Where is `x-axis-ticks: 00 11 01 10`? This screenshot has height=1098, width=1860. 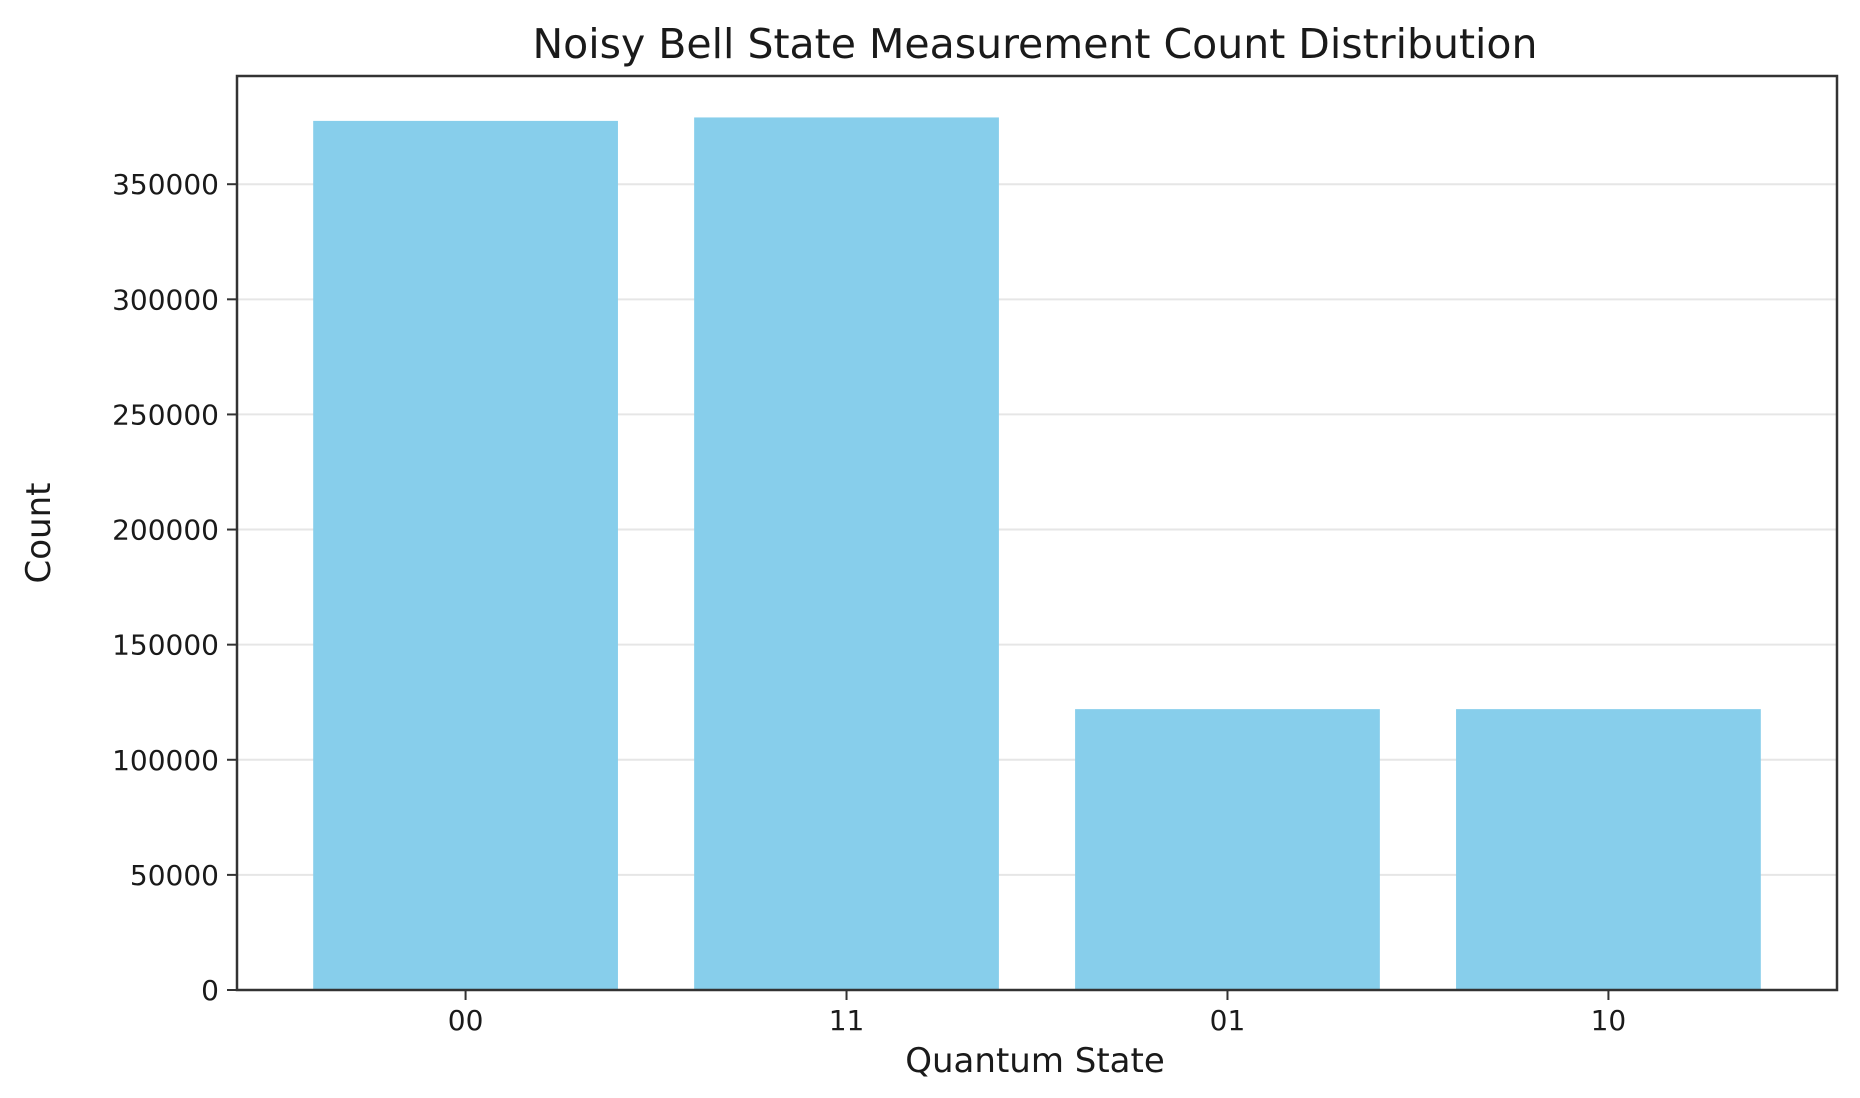 x-axis-ticks: 00 11 01 10 is located at coordinates (1037, 1013).